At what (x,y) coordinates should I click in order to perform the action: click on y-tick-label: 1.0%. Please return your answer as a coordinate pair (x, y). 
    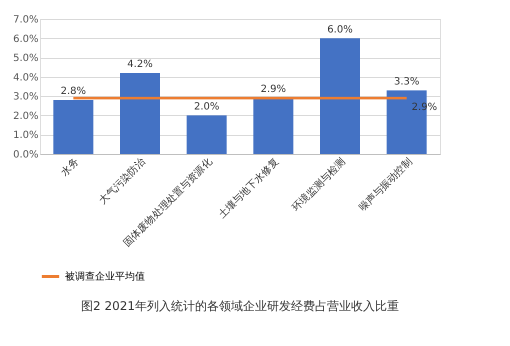
    Looking at the image, I should click on (25, 136).